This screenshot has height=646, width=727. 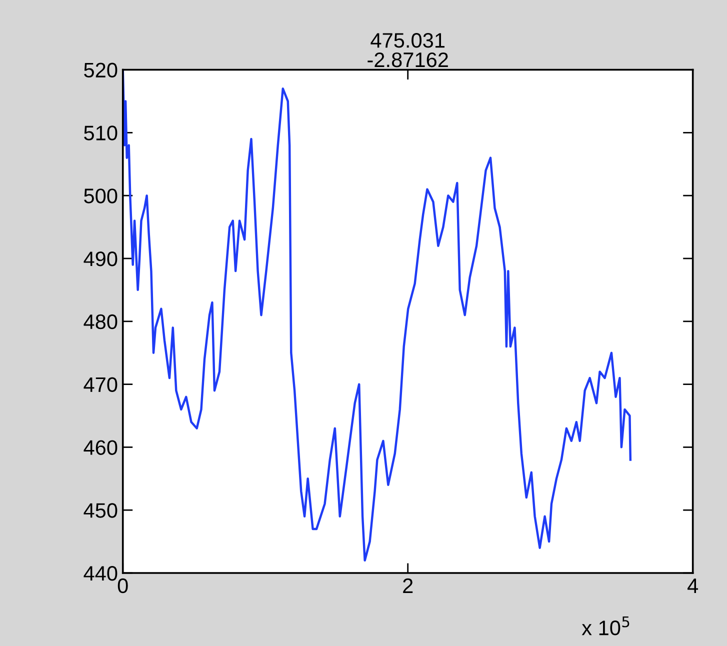 I want to click on y-tick-label: 440, so click(x=101, y=573).